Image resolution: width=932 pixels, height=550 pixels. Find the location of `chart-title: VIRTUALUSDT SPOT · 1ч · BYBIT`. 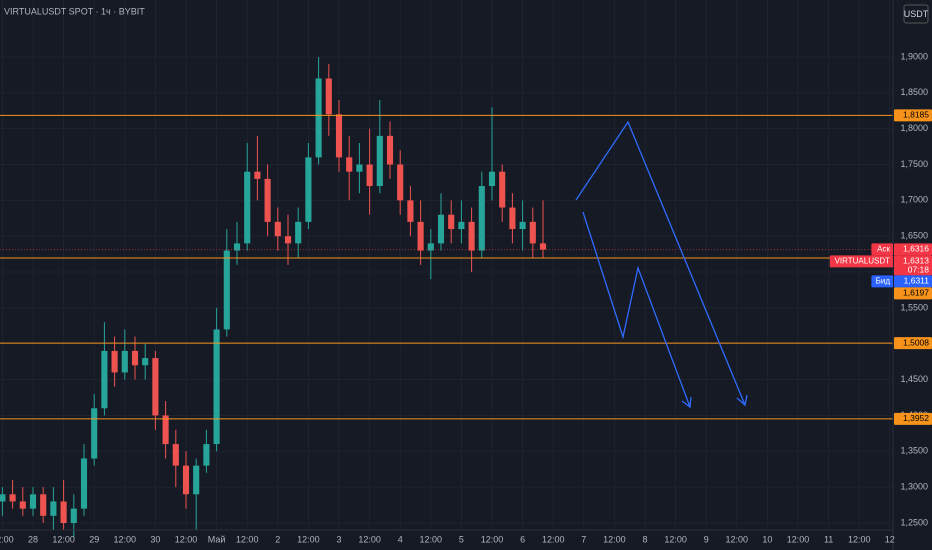

chart-title: VIRTUALUSDT SPOT · 1ч · BYBIT is located at coordinates (74, 11).